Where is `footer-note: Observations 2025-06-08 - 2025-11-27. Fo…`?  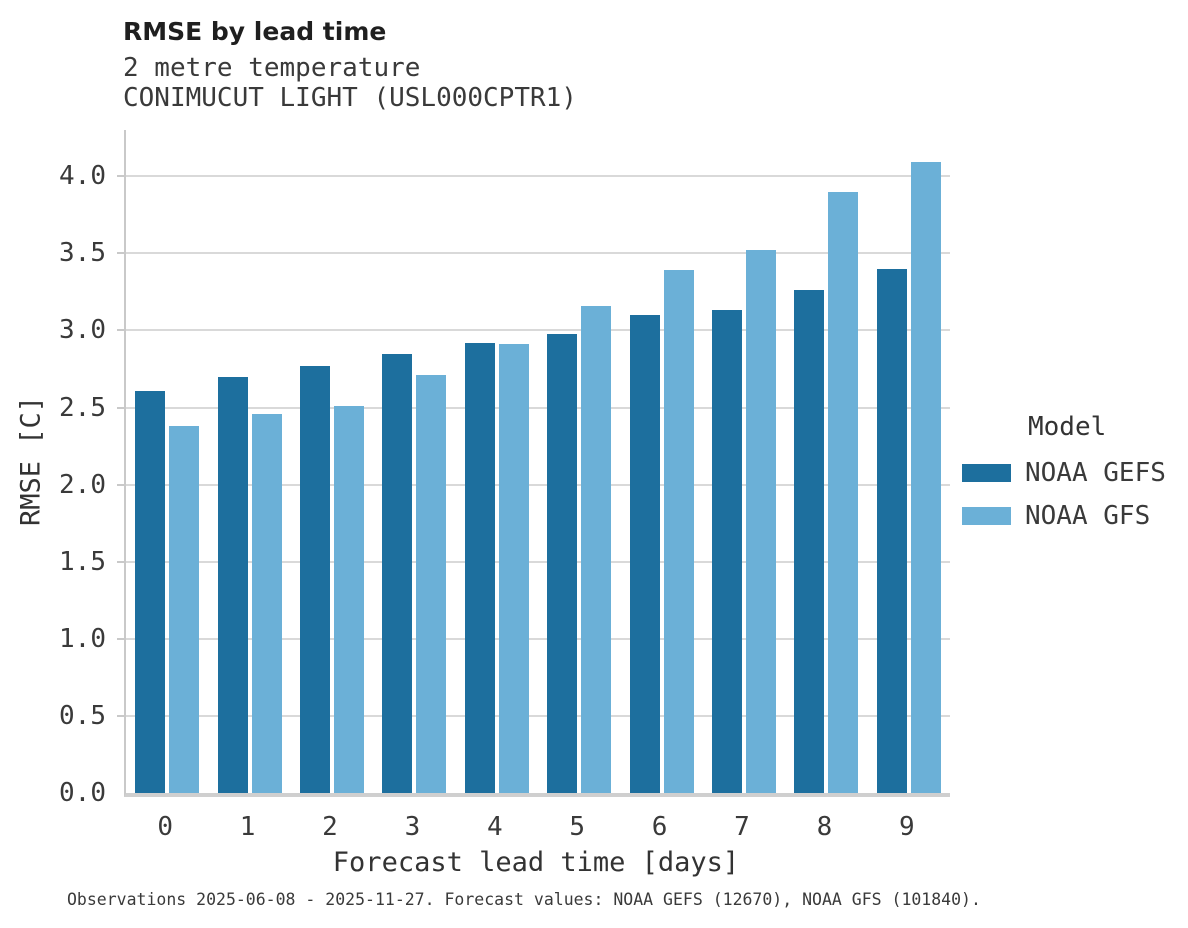 footer-note: Observations 2025-06-08 - 2025-11-27. Fo… is located at coordinates (524, 899).